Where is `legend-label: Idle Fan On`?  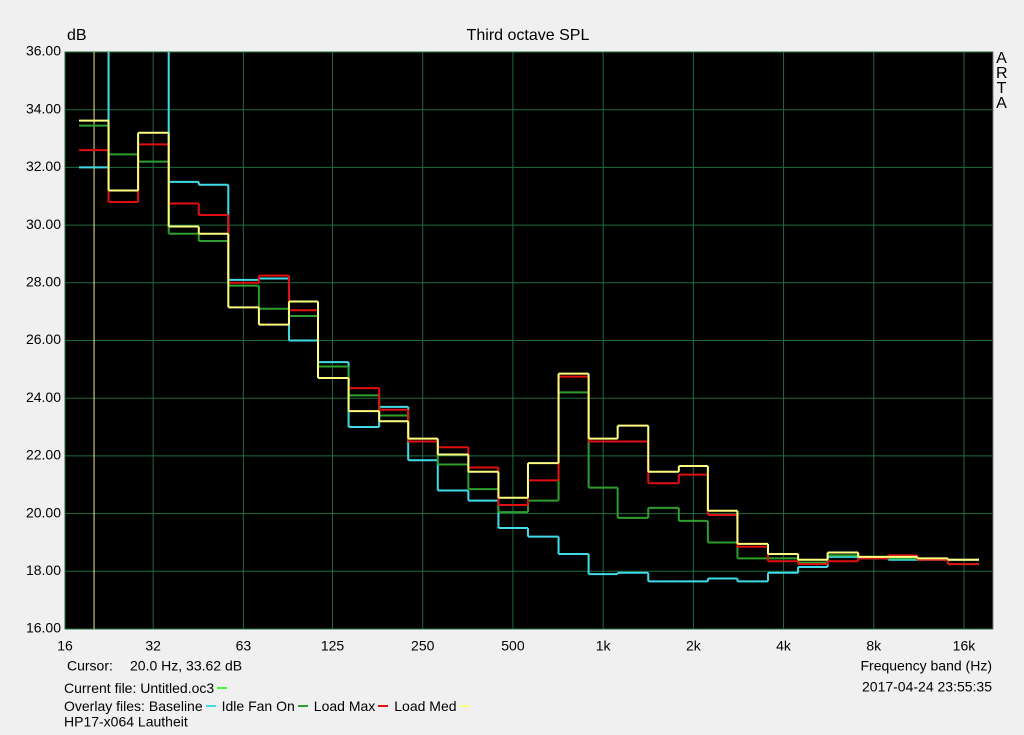 legend-label: Idle Fan On is located at coordinates (258, 706).